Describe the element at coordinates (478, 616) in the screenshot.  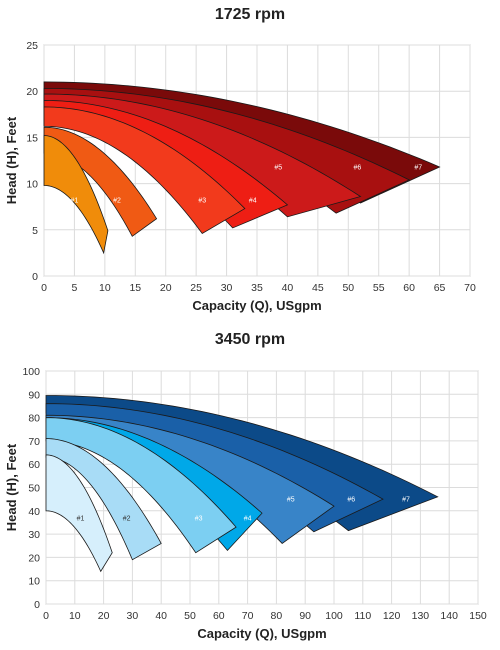
I see `x-tick-label: 150` at that location.